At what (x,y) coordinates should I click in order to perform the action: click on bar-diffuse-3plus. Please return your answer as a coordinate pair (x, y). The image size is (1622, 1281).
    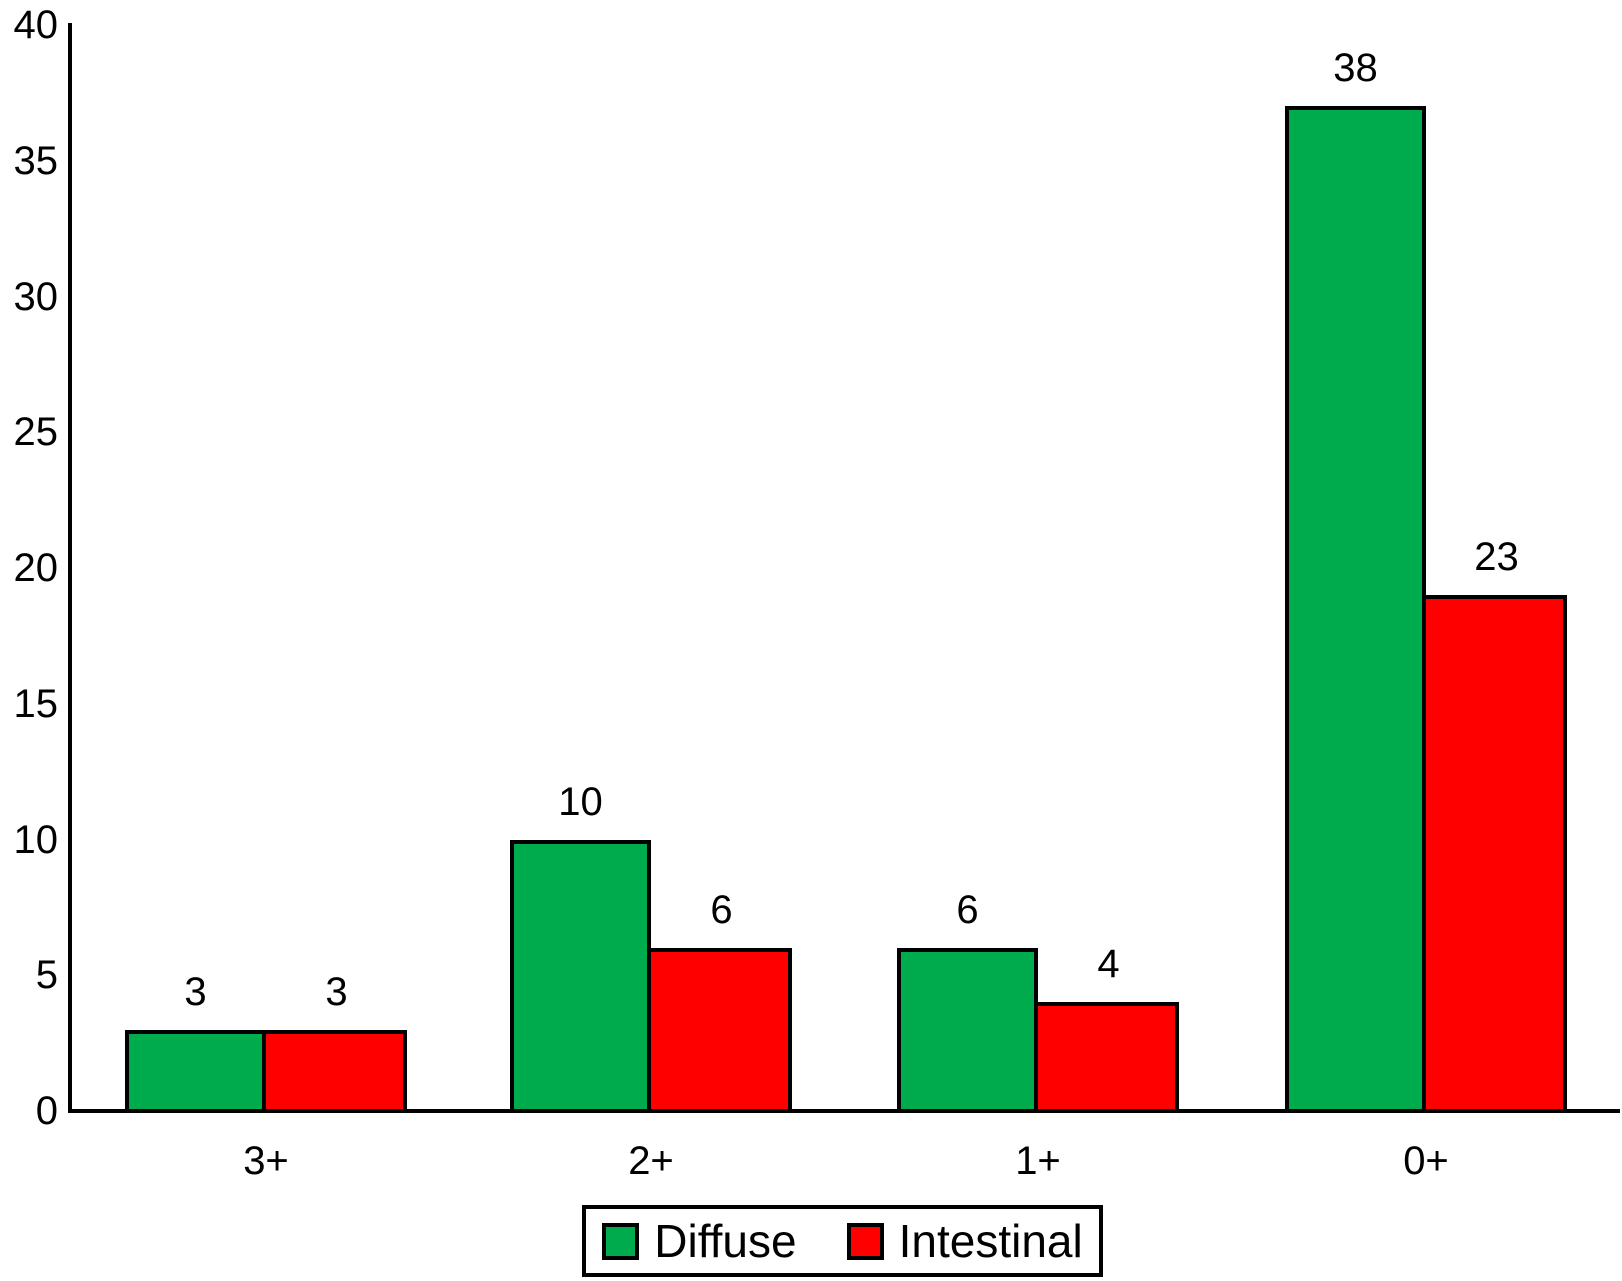
    Looking at the image, I should click on (195, 1071).